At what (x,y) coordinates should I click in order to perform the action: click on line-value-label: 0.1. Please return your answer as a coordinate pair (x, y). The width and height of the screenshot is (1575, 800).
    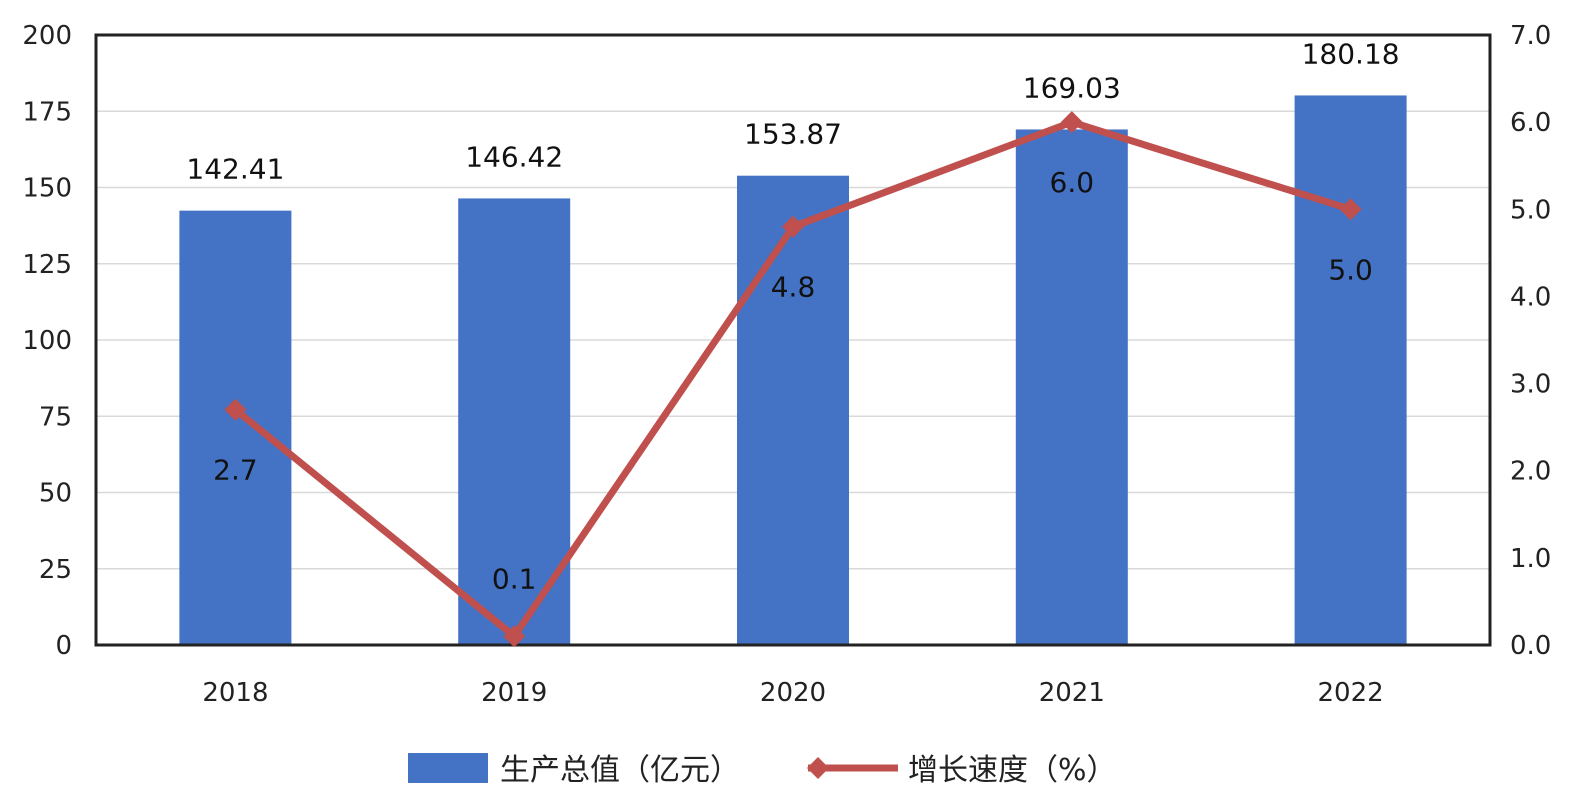
    Looking at the image, I should click on (514, 578).